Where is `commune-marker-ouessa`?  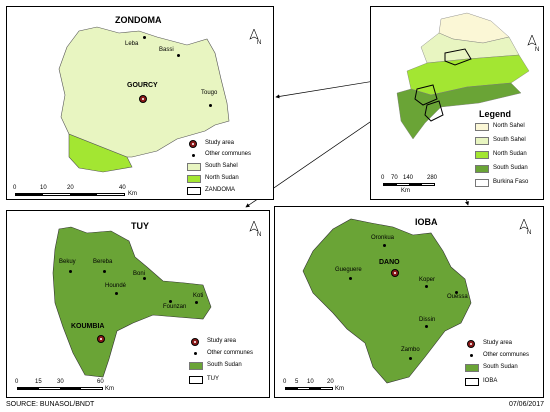 commune-marker-ouessa is located at coordinates (456, 292).